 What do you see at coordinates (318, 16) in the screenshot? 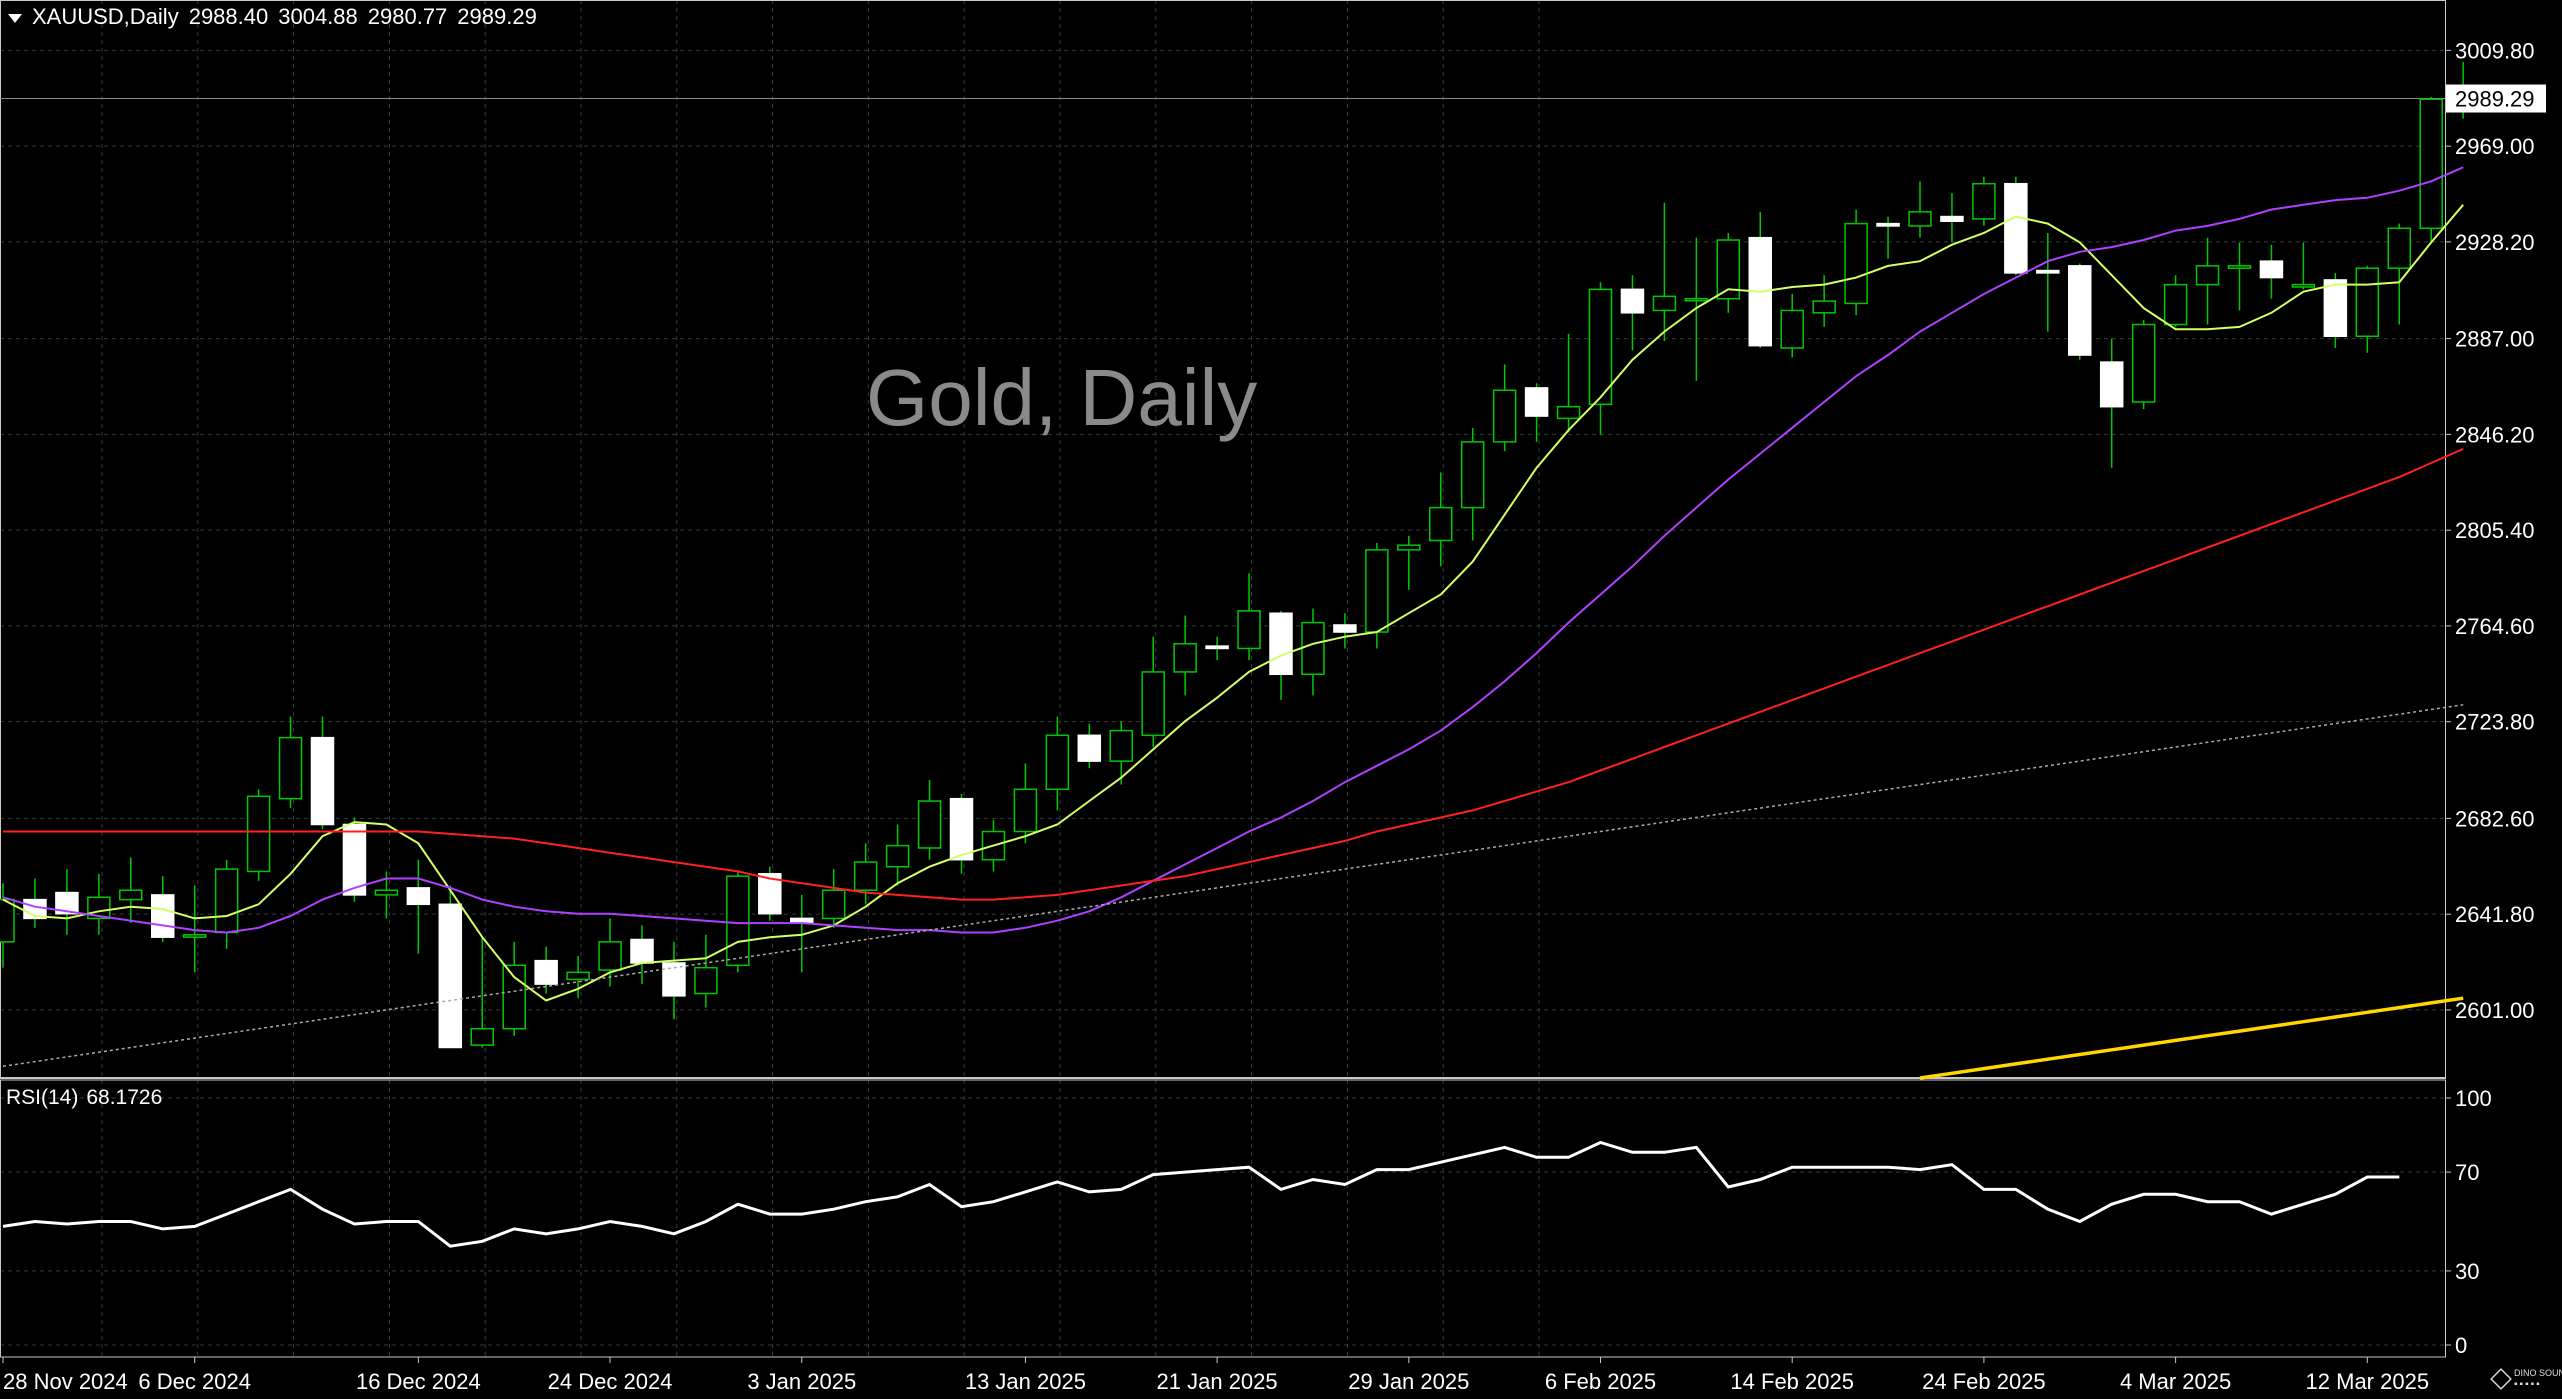
I see `high-price: 3004.88` at bounding box center [318, 16].